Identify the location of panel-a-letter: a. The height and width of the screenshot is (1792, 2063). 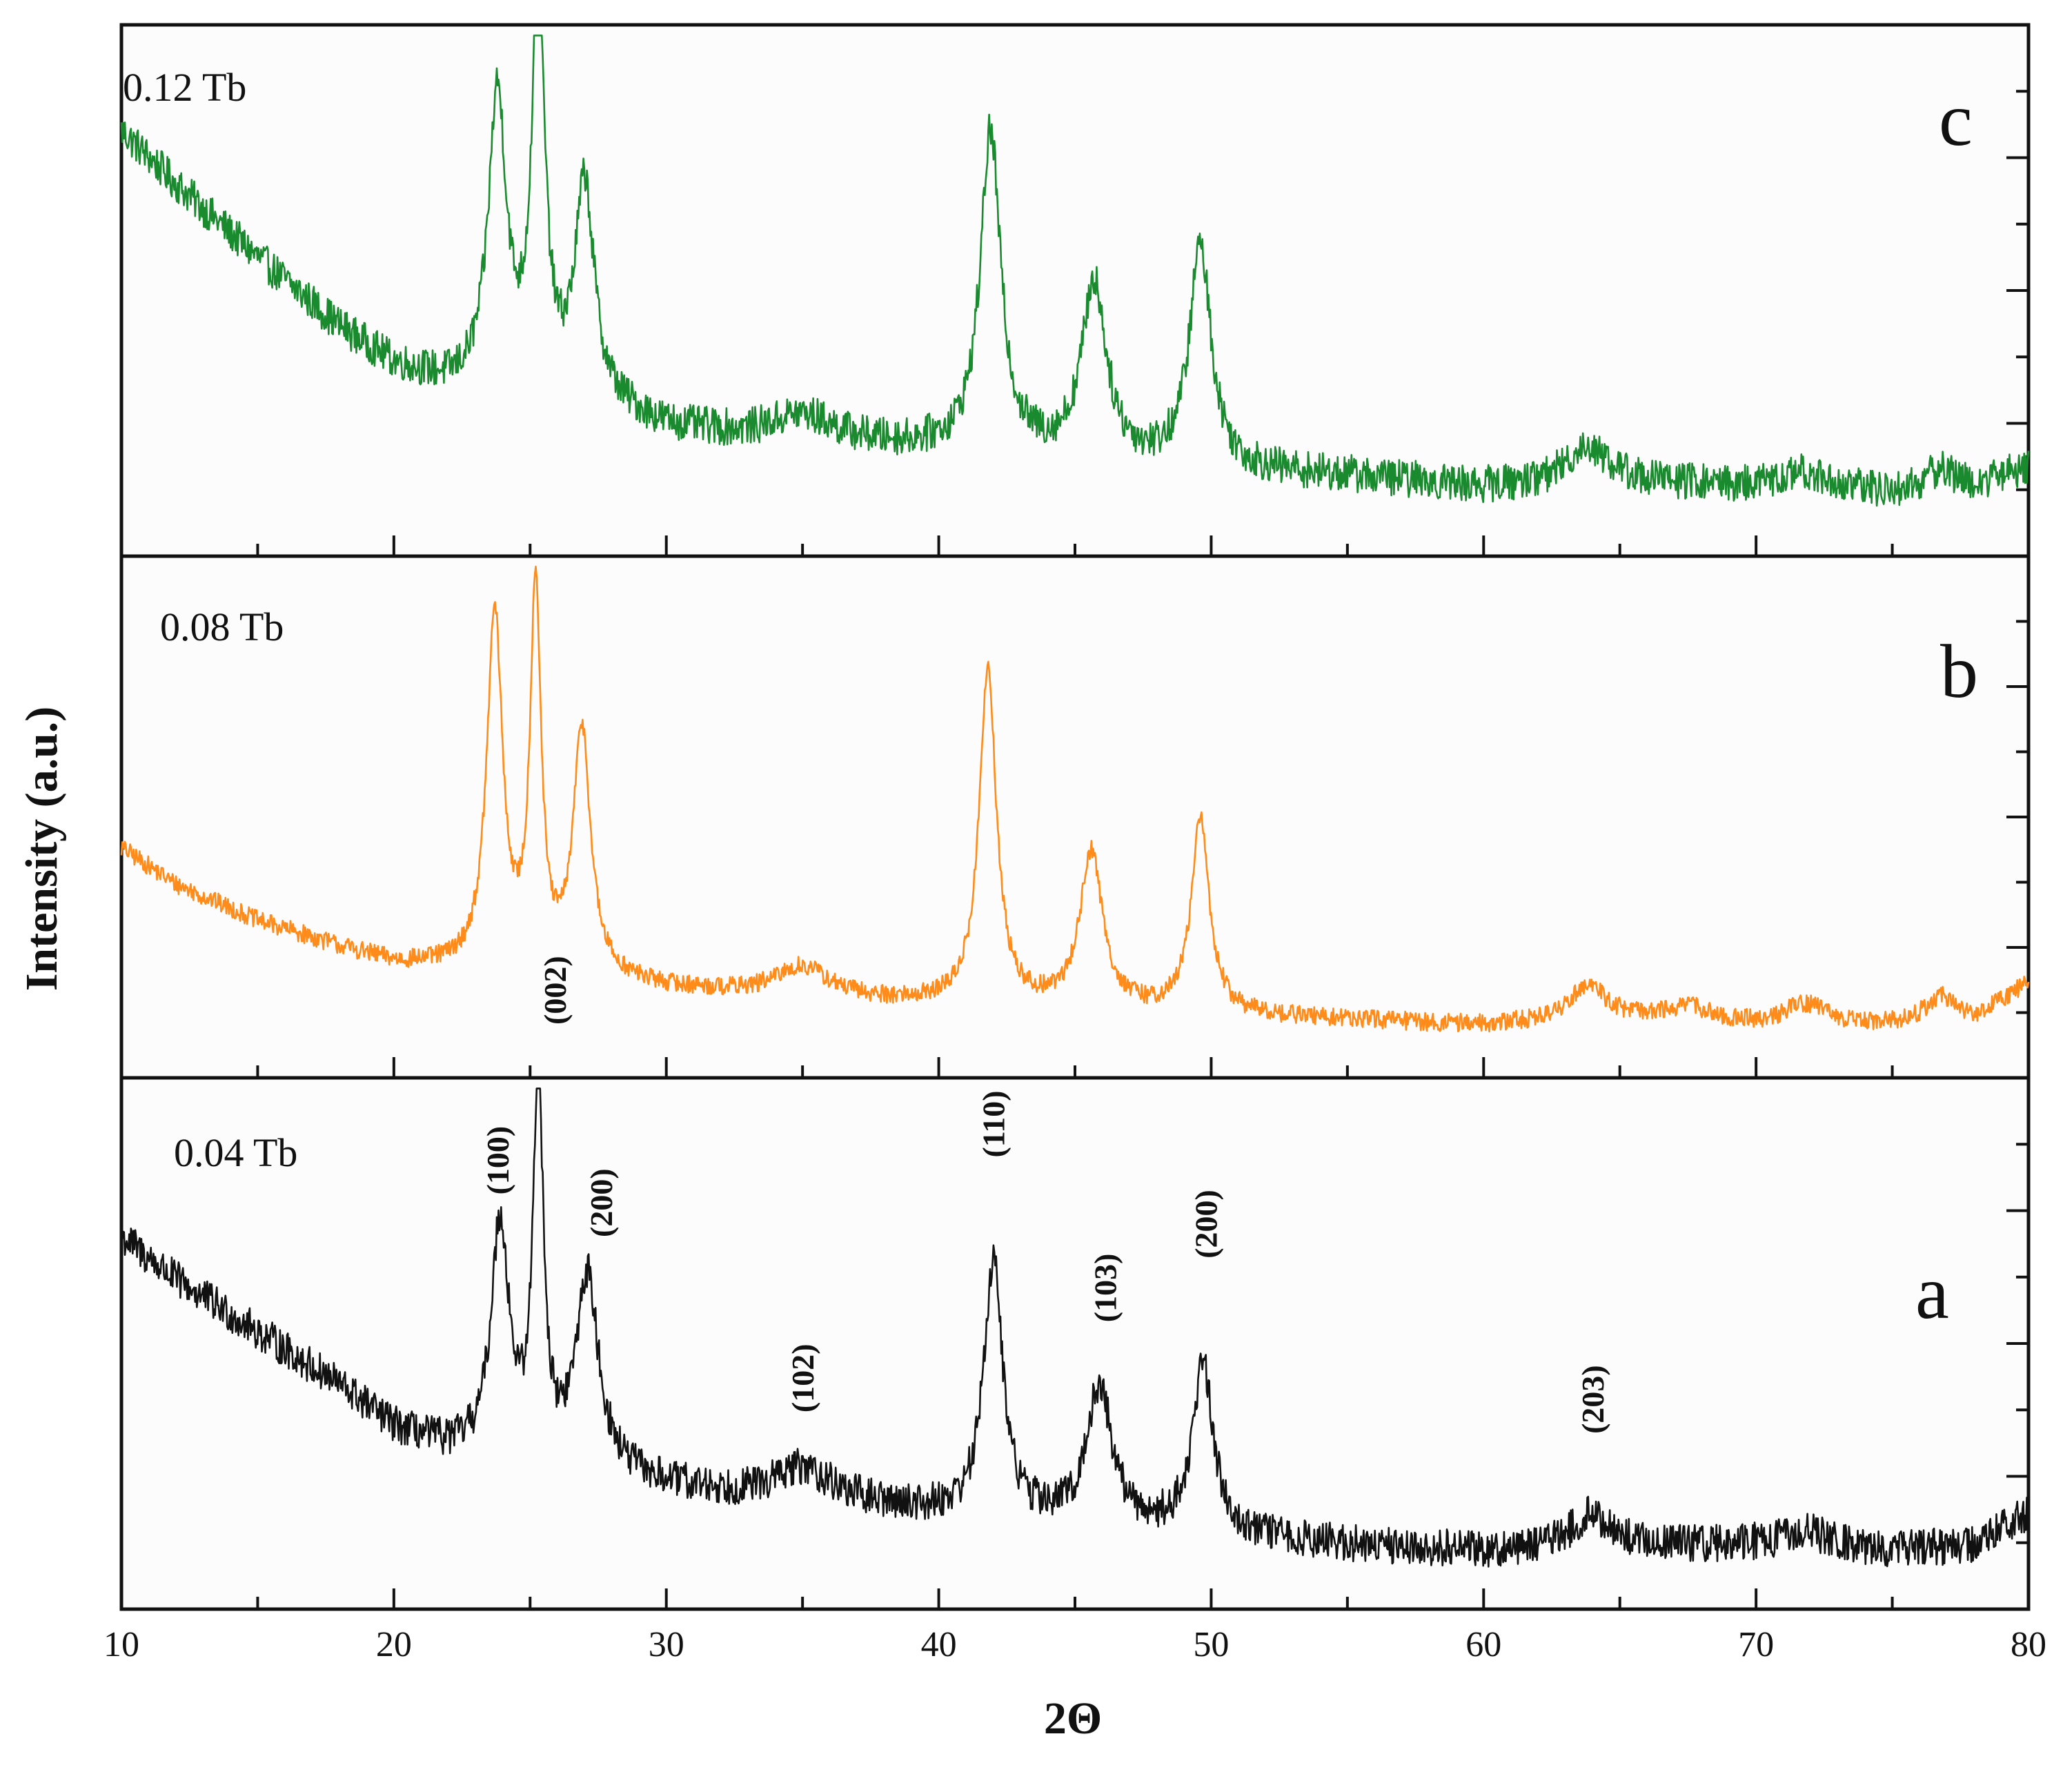
(1932, 1292).